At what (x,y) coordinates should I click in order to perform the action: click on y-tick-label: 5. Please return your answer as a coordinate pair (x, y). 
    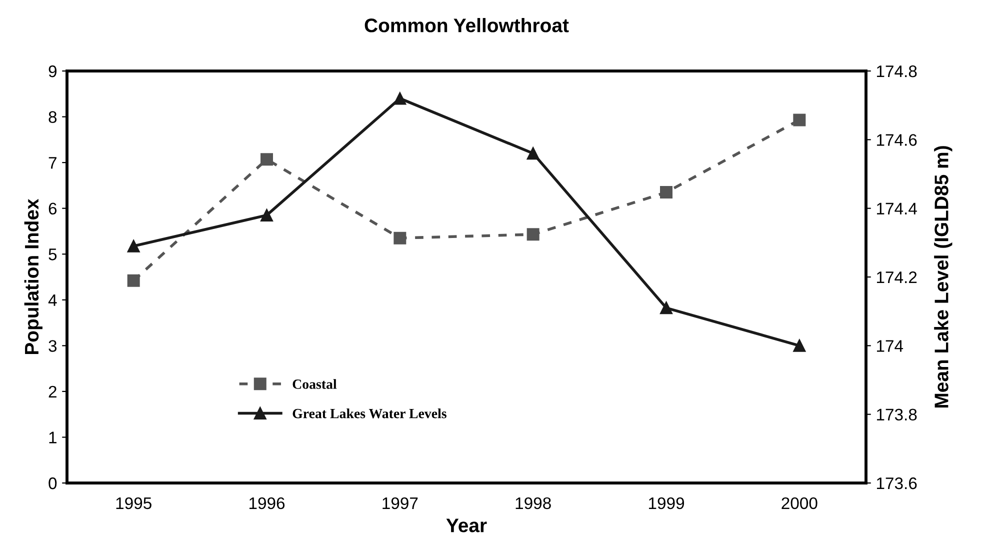
    Looking at the image, I should click on (52, 254).